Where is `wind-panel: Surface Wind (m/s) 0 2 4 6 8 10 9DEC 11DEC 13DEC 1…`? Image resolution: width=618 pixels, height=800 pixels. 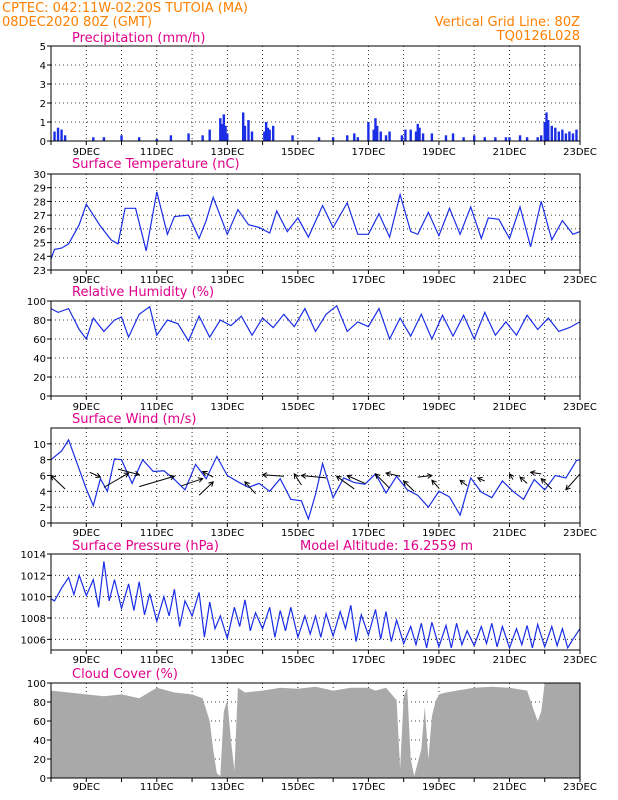
wind-panel: Surface Wind (m/s) 0 2 4 6 8 10 9DEC 11DEC 13DEC 1… is located at coordinates (315, 475).